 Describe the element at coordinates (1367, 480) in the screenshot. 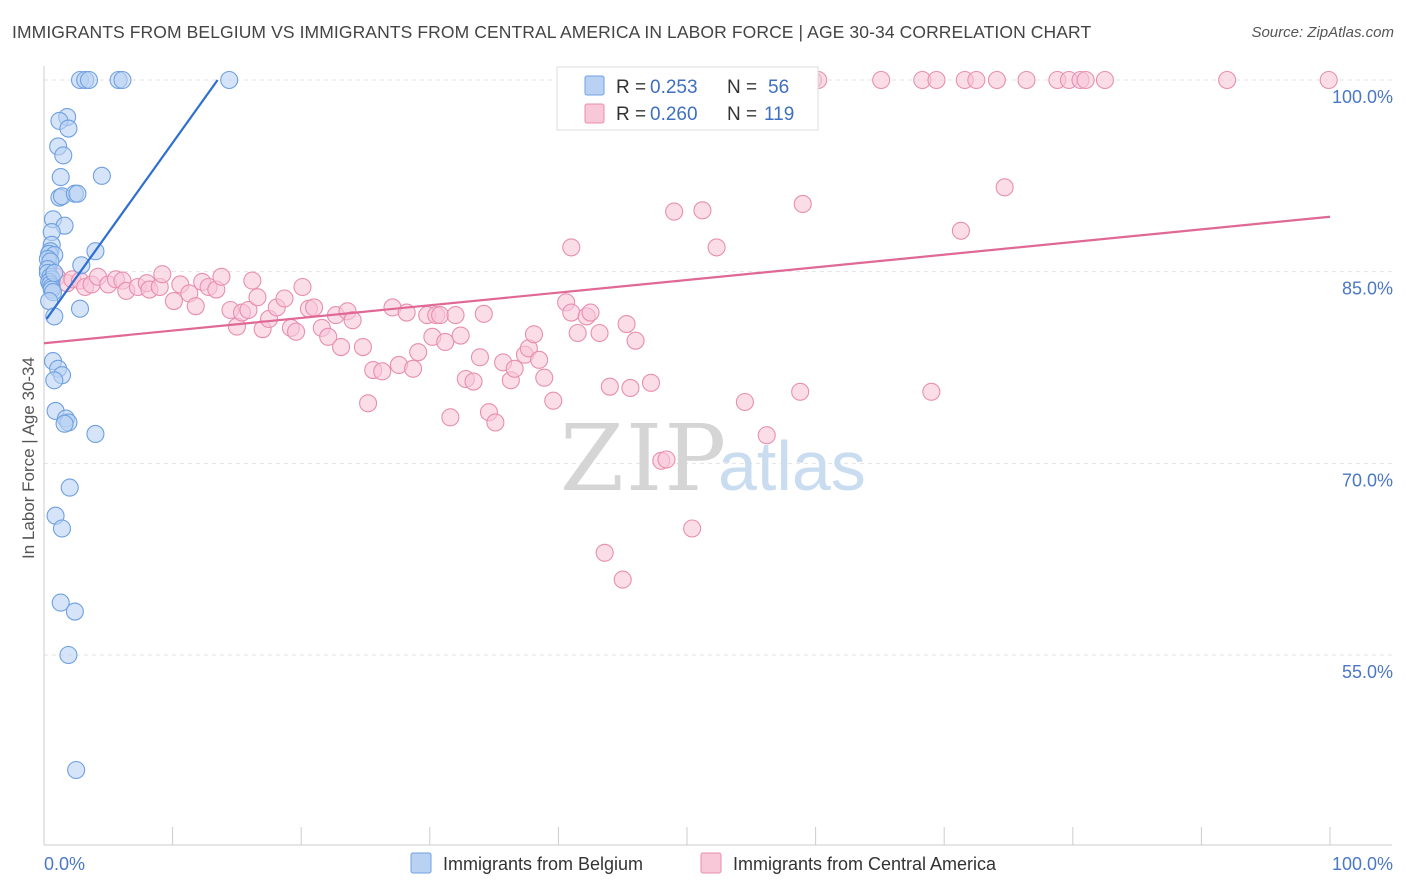

I see `y-tick-label-2: 70.0%` at that location.